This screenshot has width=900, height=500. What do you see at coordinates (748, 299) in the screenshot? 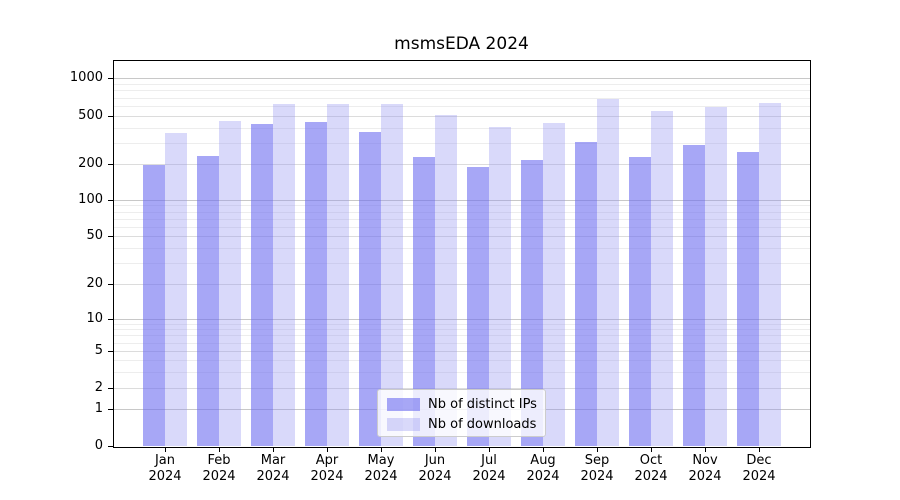
I see `bar-distinct-ips-dec` at bounding box center [748, 299].